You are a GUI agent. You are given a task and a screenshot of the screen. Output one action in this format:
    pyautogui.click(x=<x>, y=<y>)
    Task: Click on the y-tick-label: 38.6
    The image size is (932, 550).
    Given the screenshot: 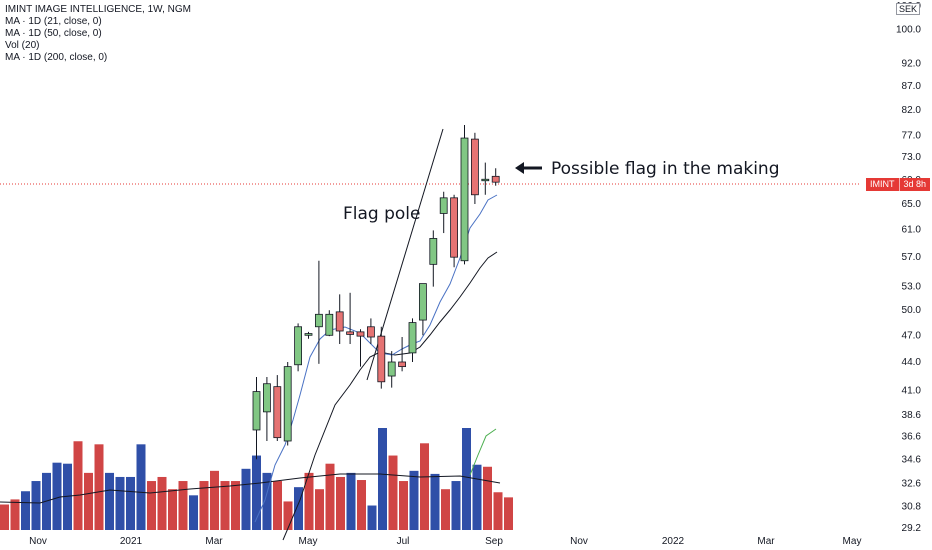 What is the action you would take?
    pyautogui.click(x=912, y=415)
    